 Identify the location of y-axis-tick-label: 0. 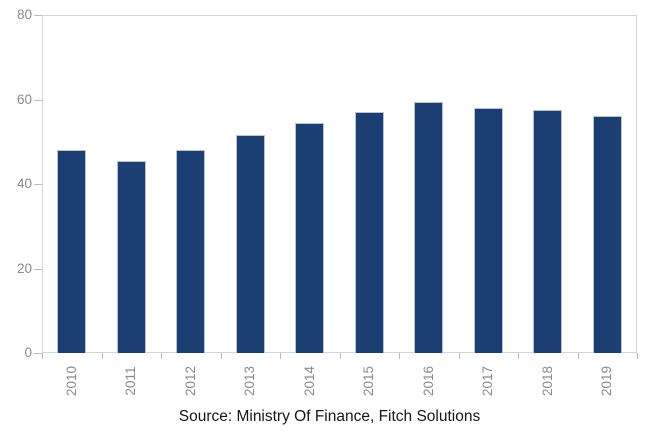
(28, 352).